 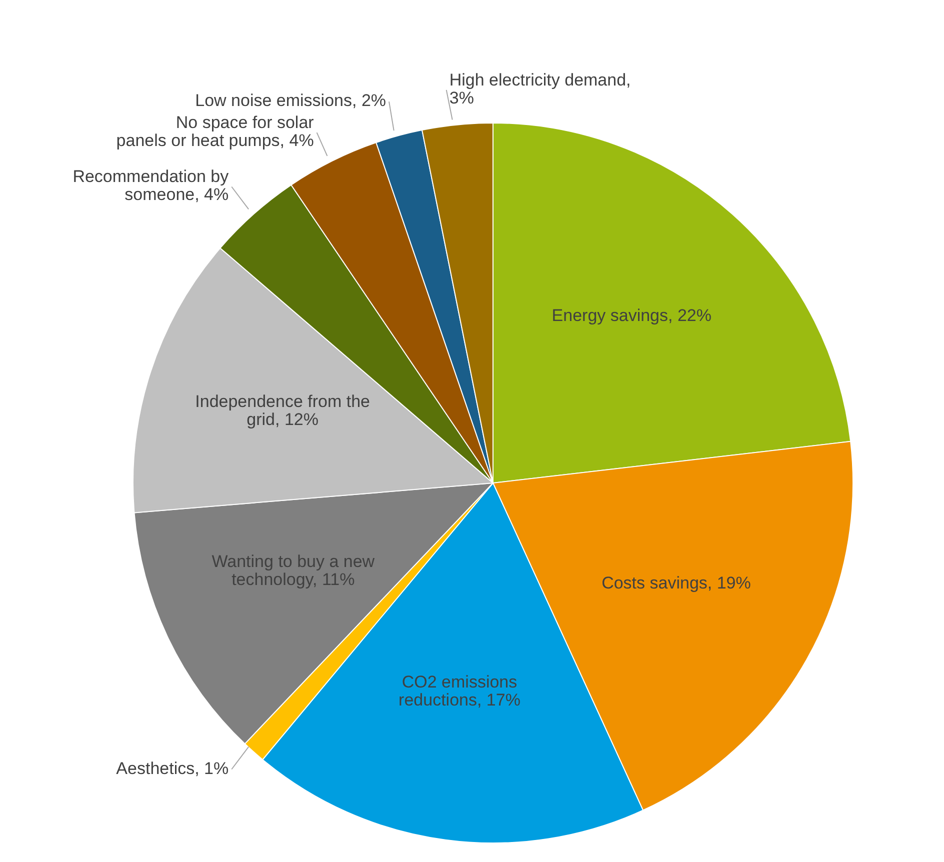 What do you see at coordinates (540, 89) in the screenshot?
I see `slice-label: High electricity demand, 3%` at bounding box center [540, 89].